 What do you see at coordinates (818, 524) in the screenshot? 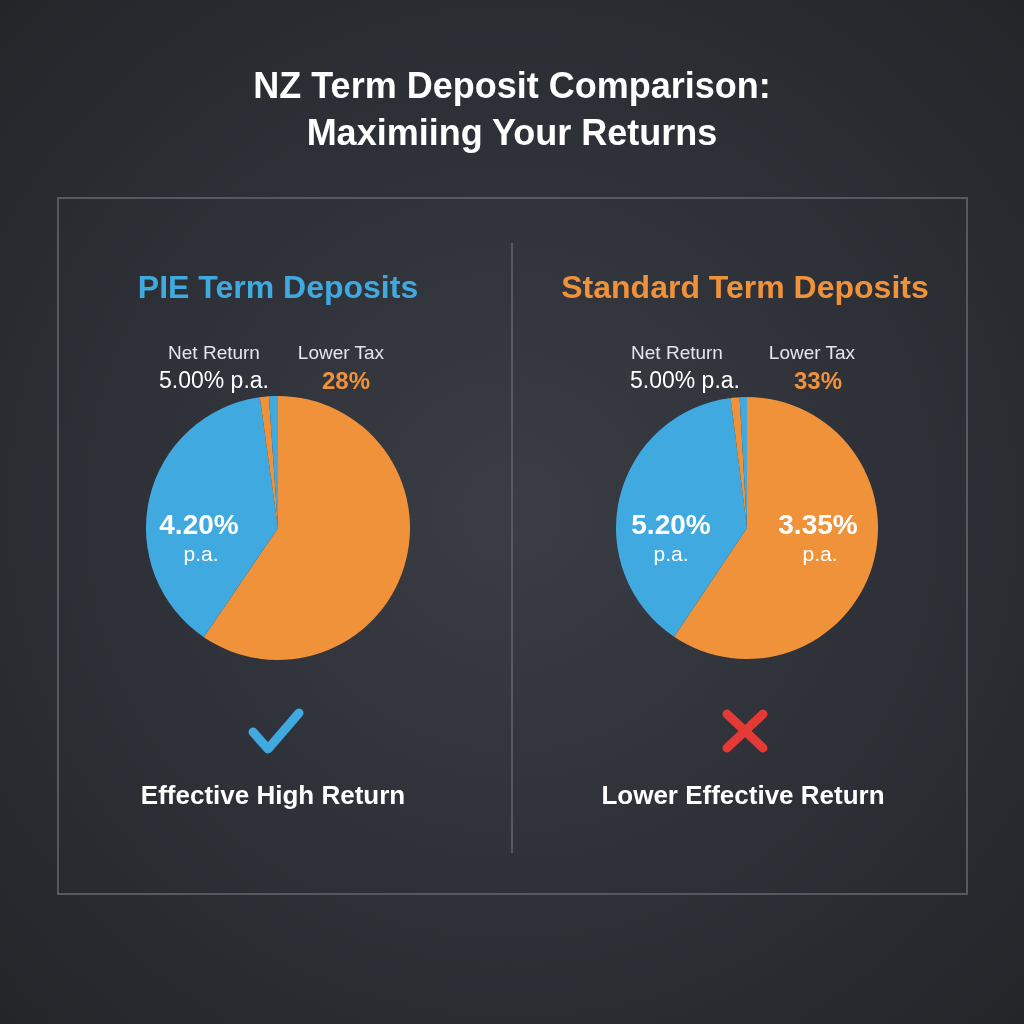
I see `text: 3.35%` at bounding box center [818, 524].